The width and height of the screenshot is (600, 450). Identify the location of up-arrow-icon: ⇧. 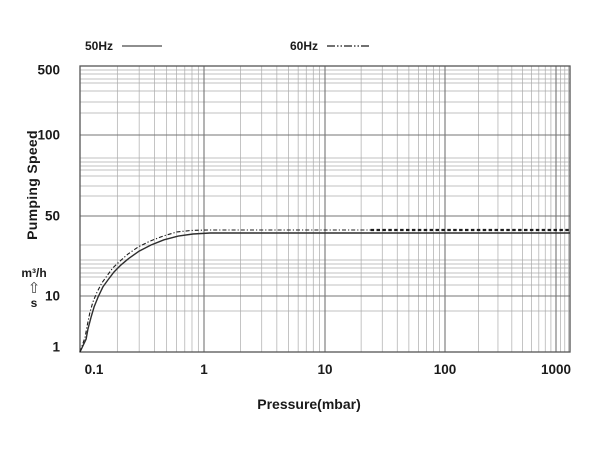
(34, 288).